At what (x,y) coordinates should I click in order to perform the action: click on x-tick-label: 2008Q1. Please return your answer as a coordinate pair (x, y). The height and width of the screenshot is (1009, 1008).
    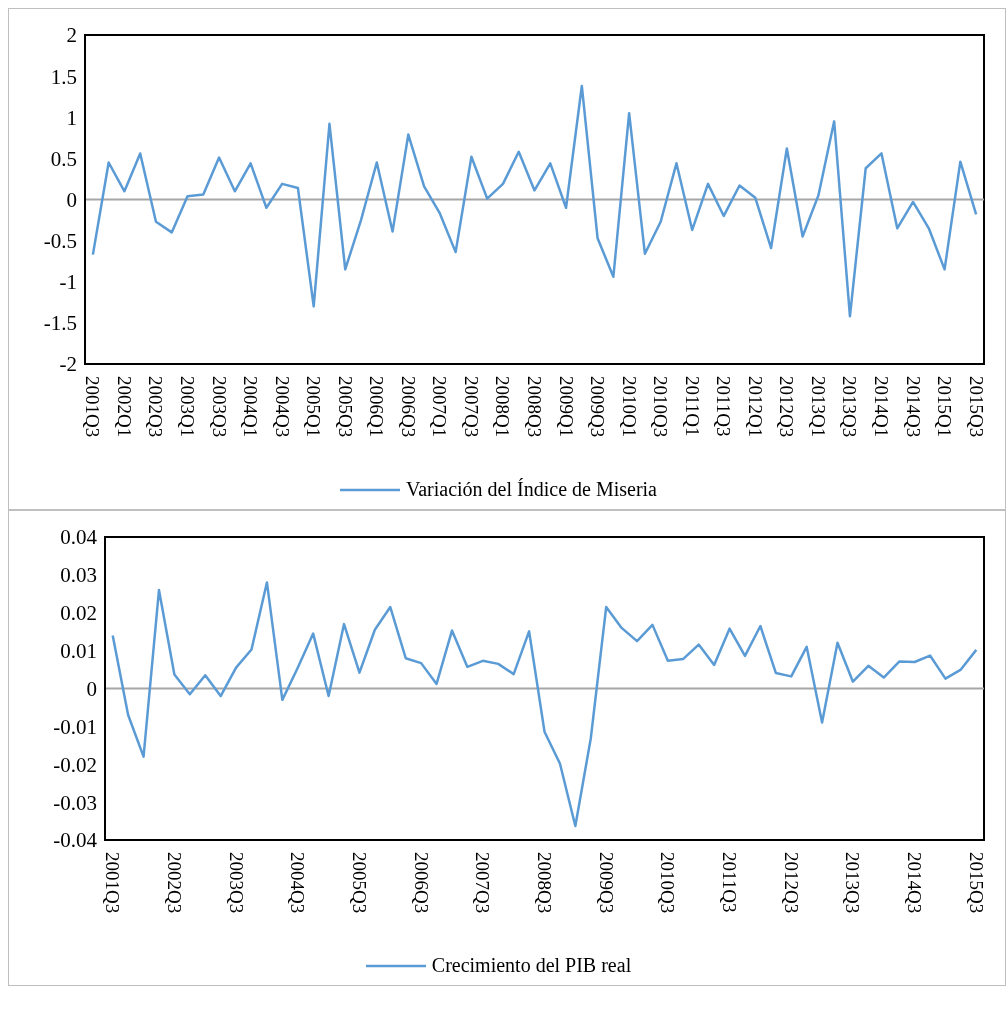
    Looking at the image, I should click on (503, 407).